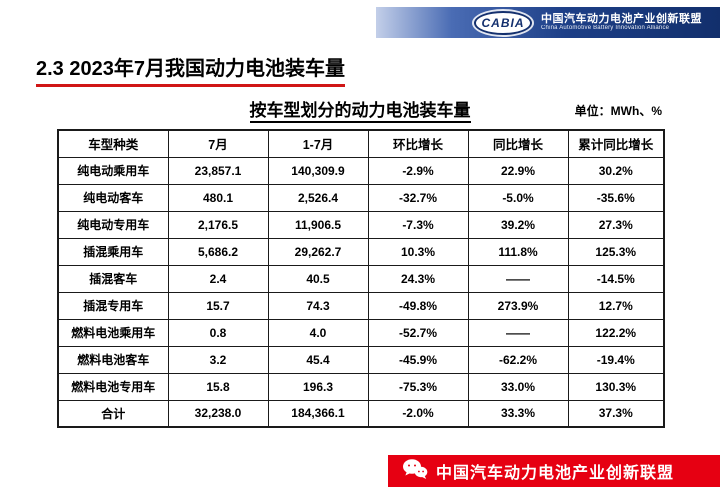 This screenshot has height=498, width=720. What do you see at coordinates (518, 359) in the screenshot?
I see `table-cell: -62.2%` at bounding box center [518, 359].